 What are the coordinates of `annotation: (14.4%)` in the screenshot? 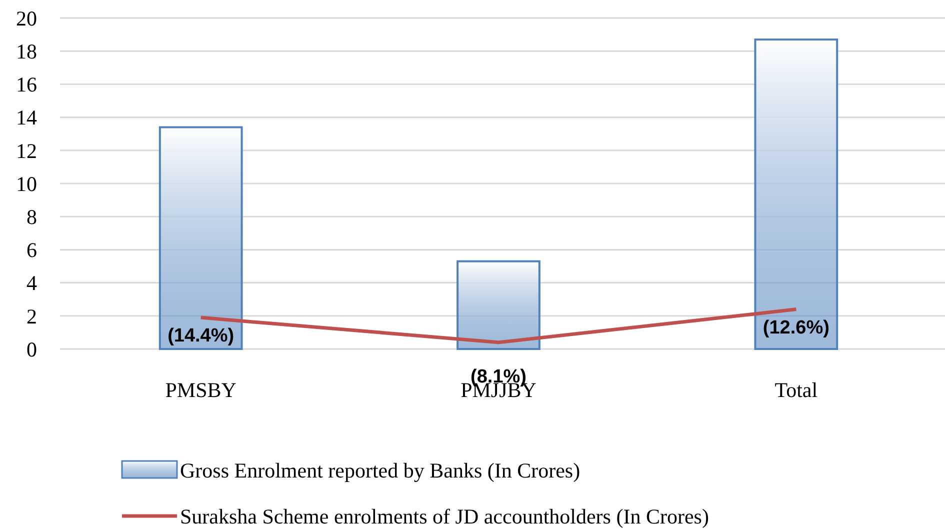 It's located at (201, 336).